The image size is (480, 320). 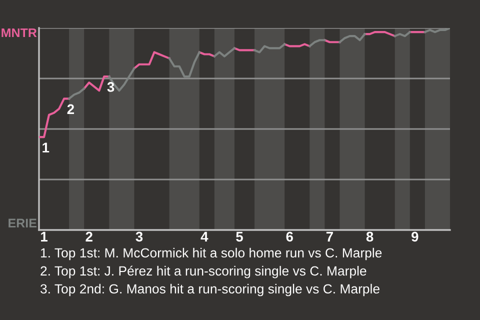 What do you see at coordinates (329, 237) in the screenshot?
I see `x-tick-label: 7` at bounding box center [329, 237].